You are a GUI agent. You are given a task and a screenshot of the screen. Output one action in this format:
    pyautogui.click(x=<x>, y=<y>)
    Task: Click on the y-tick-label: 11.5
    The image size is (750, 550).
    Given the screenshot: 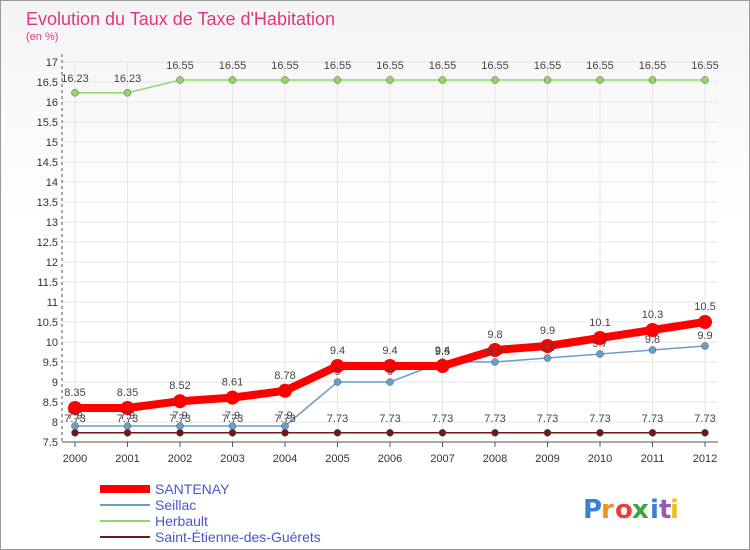 What is the action you would take?
    pyautogui.click(x=47, y=283)
    